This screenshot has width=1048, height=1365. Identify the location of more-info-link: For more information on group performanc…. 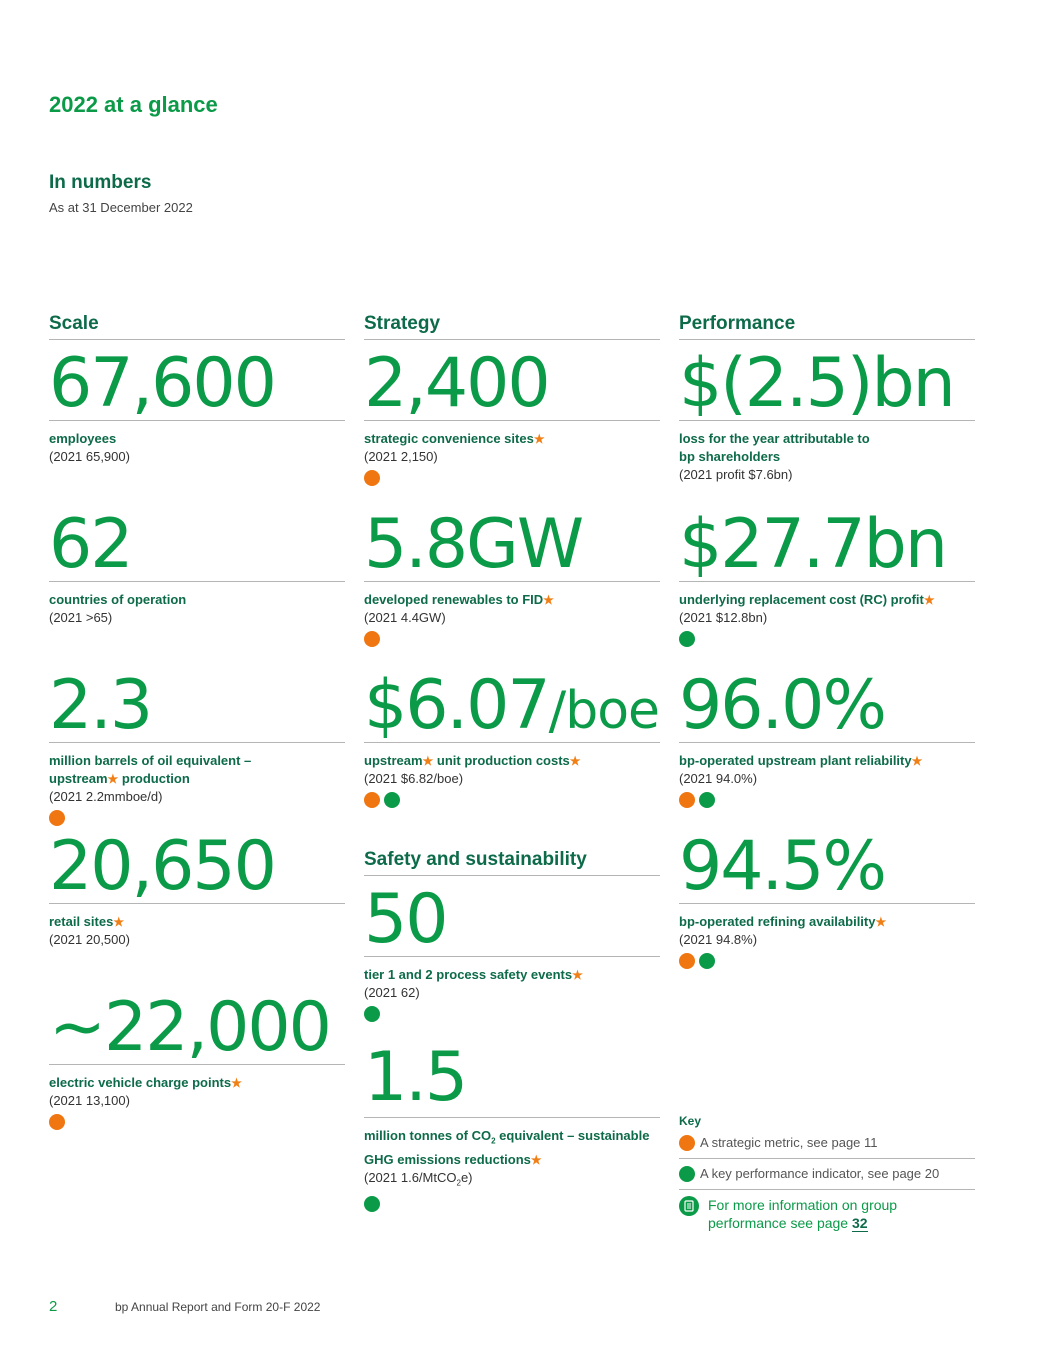
(827, 1214).